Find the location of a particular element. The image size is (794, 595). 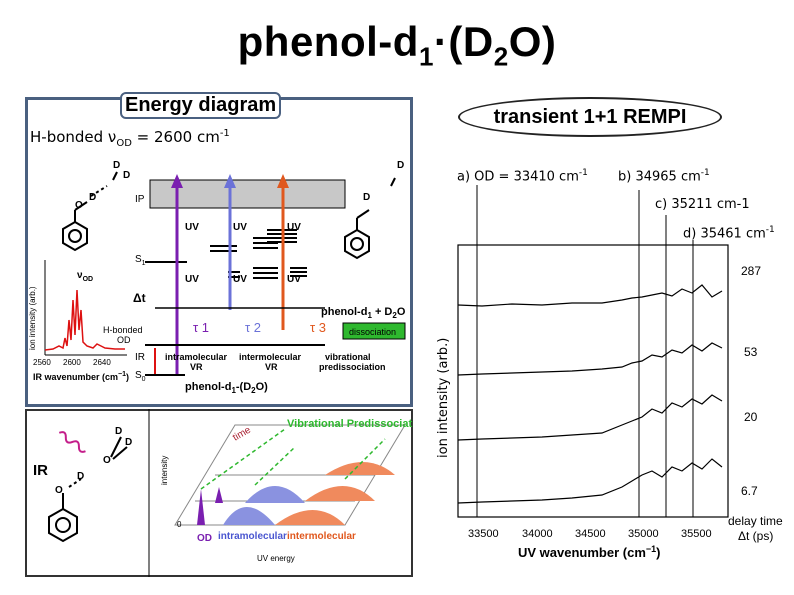

ir-tick-label: 2640 is located at coordinates (102, 362).